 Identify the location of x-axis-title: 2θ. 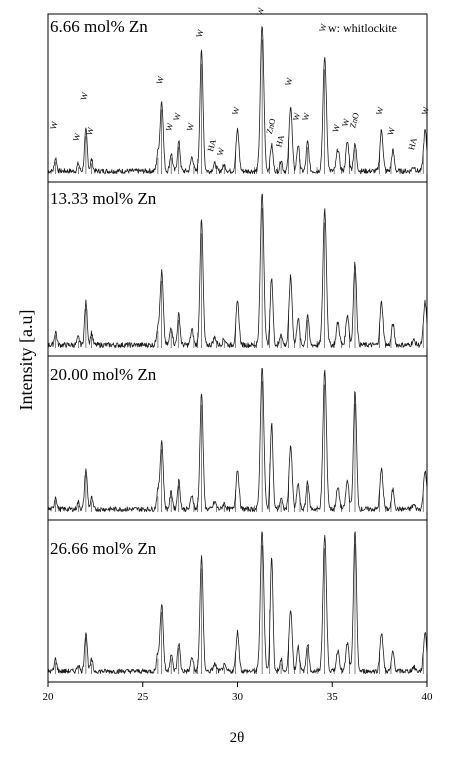
(237, 738).